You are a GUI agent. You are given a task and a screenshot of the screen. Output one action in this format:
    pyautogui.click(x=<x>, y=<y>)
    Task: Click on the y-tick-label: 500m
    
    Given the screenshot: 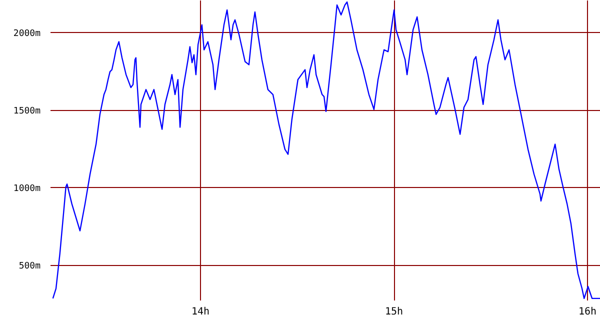 What is the action you would take?
    pyautogui.click(x=29, y=267)
    